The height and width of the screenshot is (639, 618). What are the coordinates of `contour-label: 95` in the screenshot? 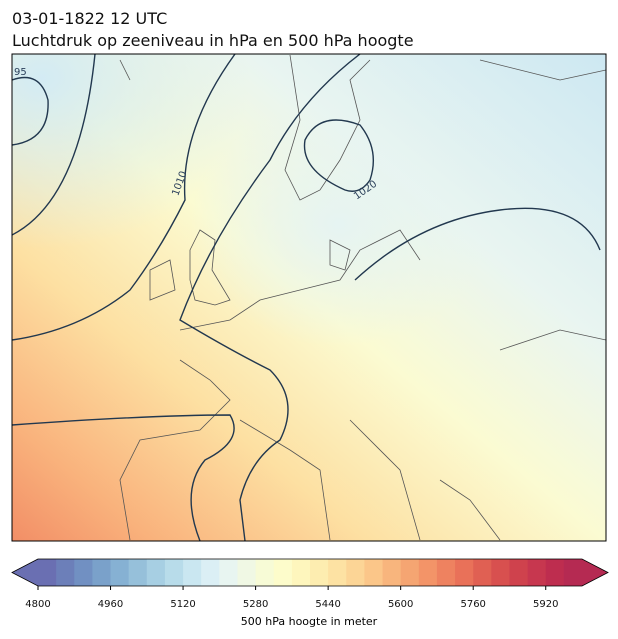 It's located at (20, 72).